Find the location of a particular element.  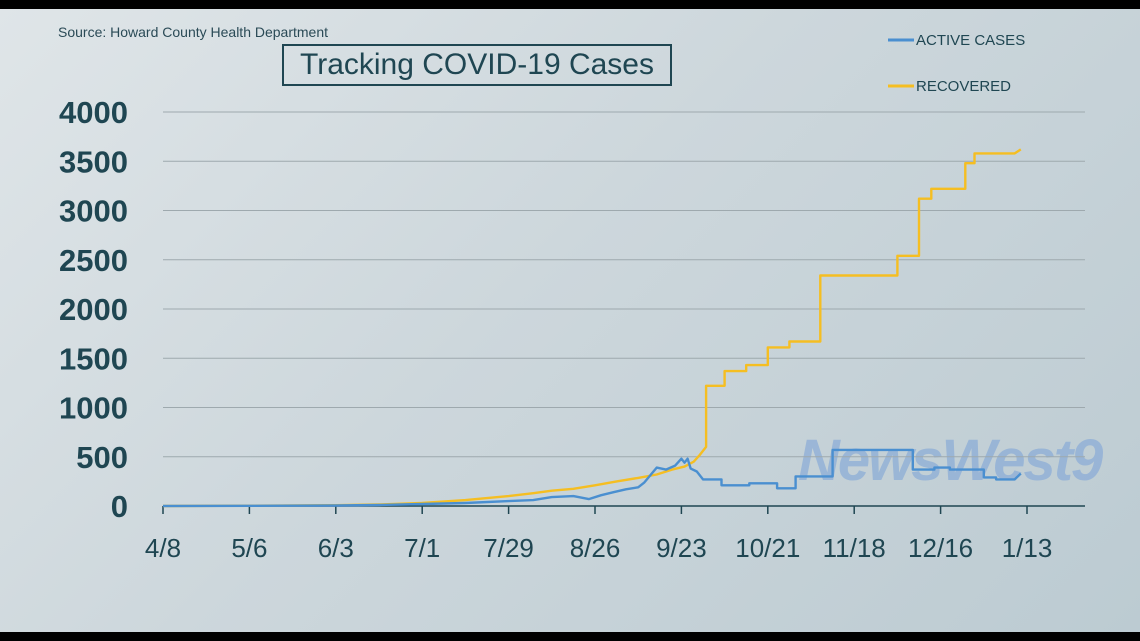

y-tick-label: 1000 is located at coordinates (93, 408).